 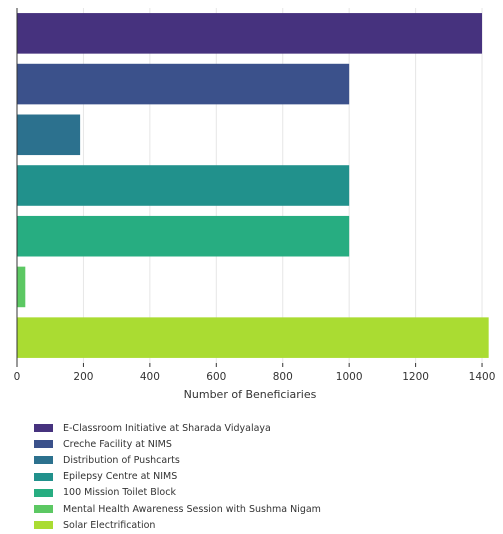 What do you see at coordinates (117, 444) in the screenshot?
I see `legend-label: Creche Facility at NIMS` at bounding box center [117, 444].